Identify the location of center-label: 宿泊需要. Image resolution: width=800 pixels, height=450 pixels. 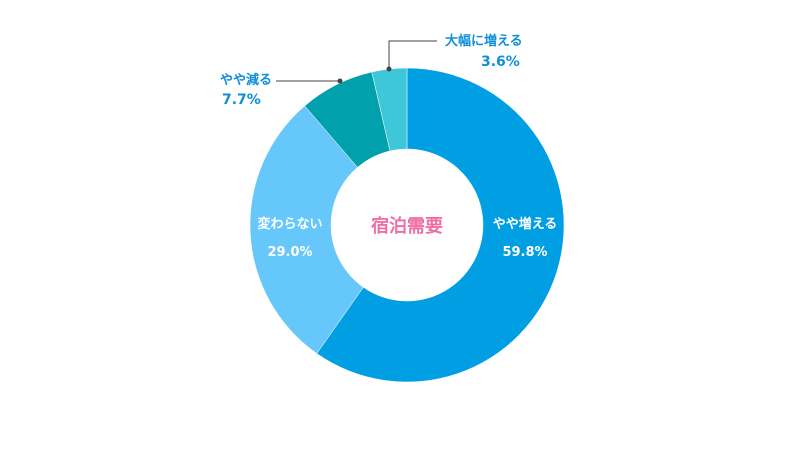
(407, 226).